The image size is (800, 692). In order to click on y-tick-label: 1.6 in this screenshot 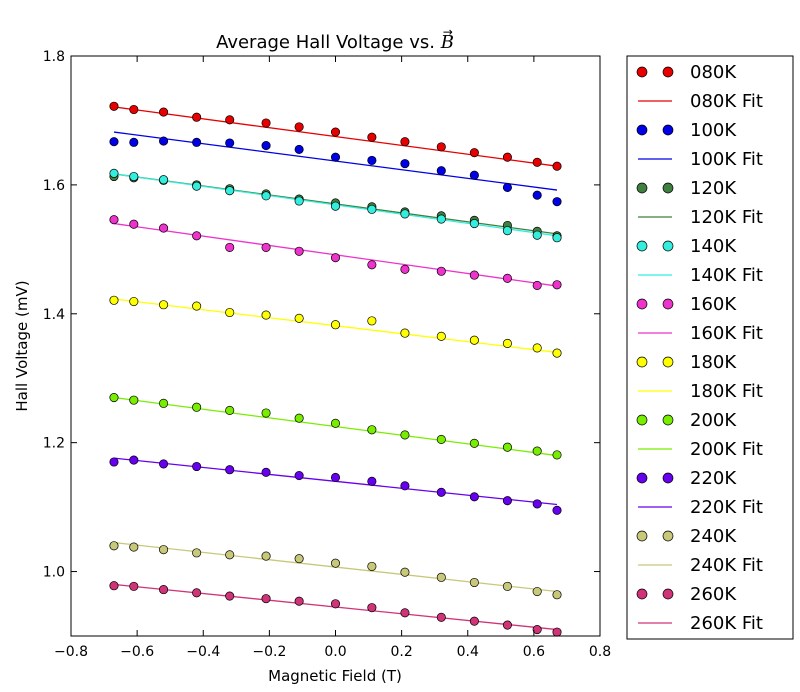, I will do `click(54, 186)`.